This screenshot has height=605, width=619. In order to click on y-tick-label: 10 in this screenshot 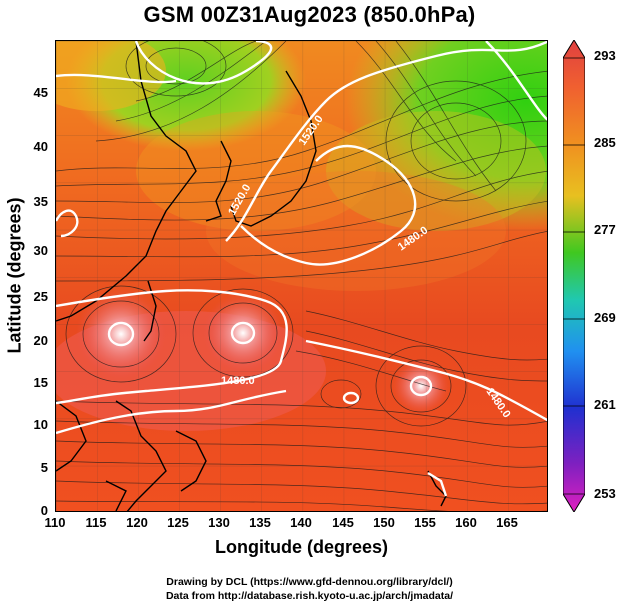, I will do `click(40, 424)`.